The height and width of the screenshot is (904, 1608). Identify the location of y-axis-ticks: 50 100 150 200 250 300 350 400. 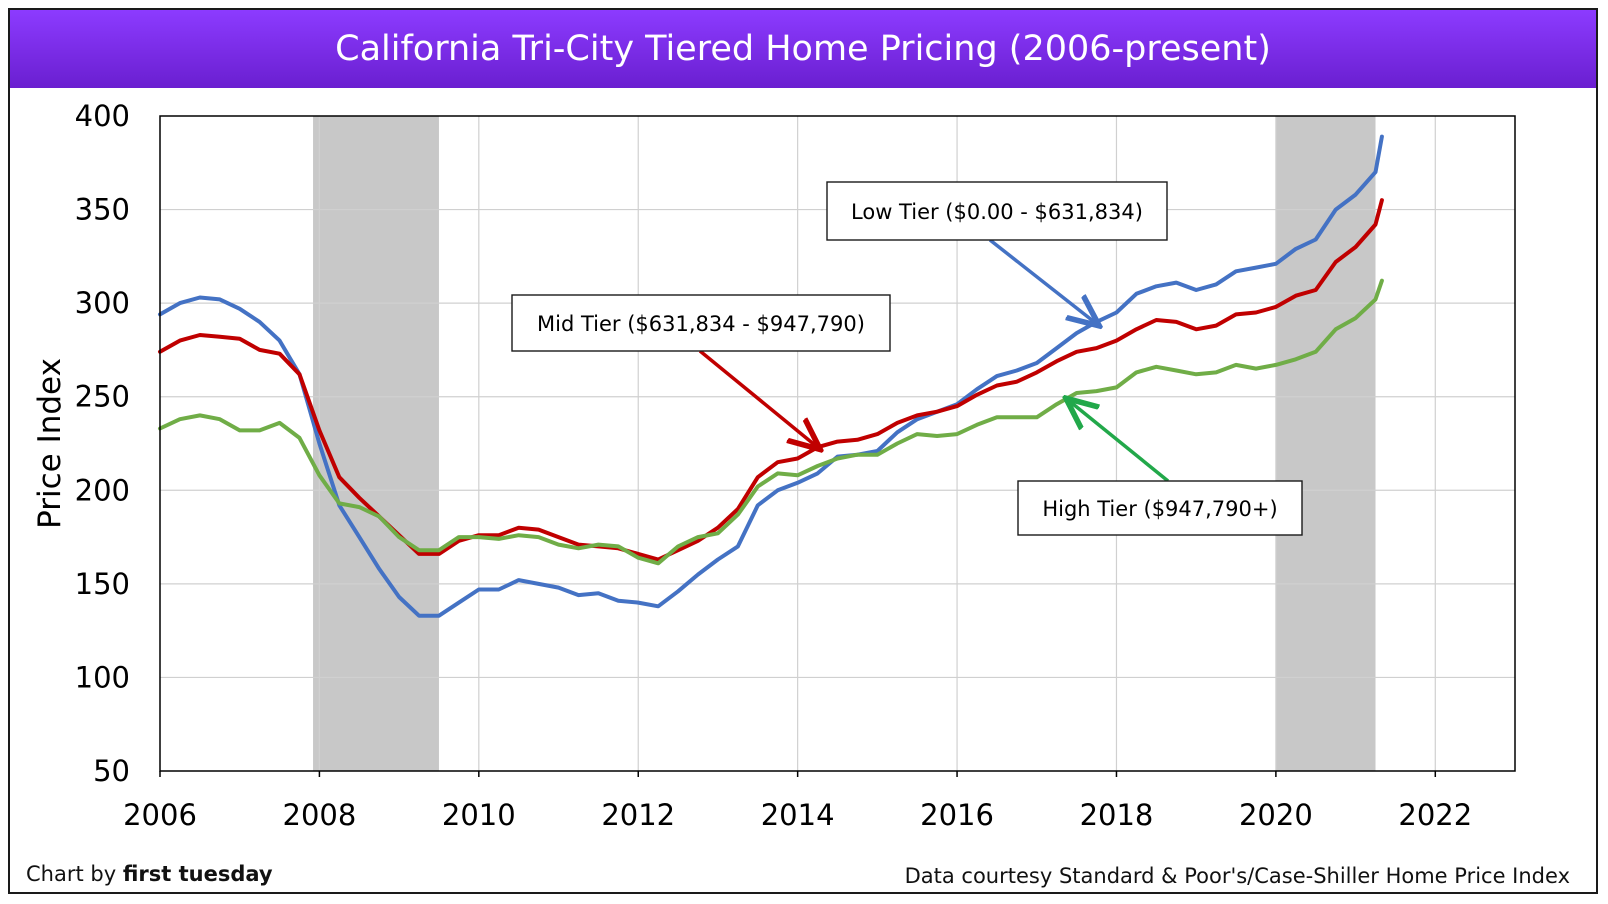
(102, 443).